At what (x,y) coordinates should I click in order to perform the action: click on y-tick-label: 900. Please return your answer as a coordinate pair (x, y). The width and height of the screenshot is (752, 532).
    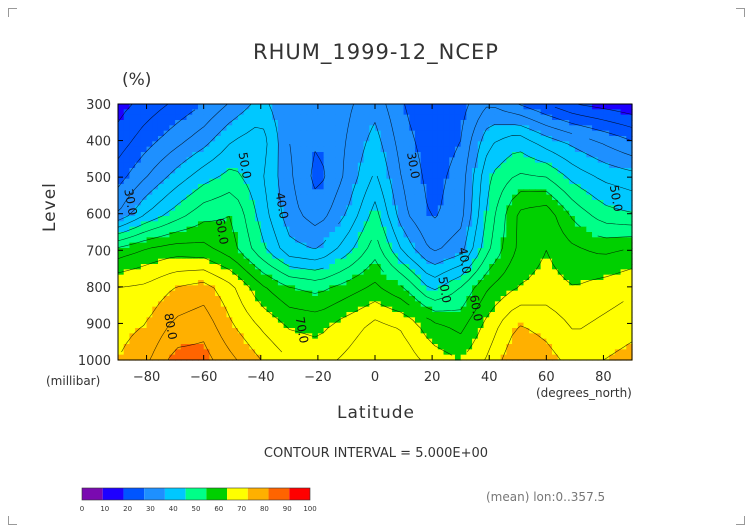
    Looking at the image, I should click on (98, 324).